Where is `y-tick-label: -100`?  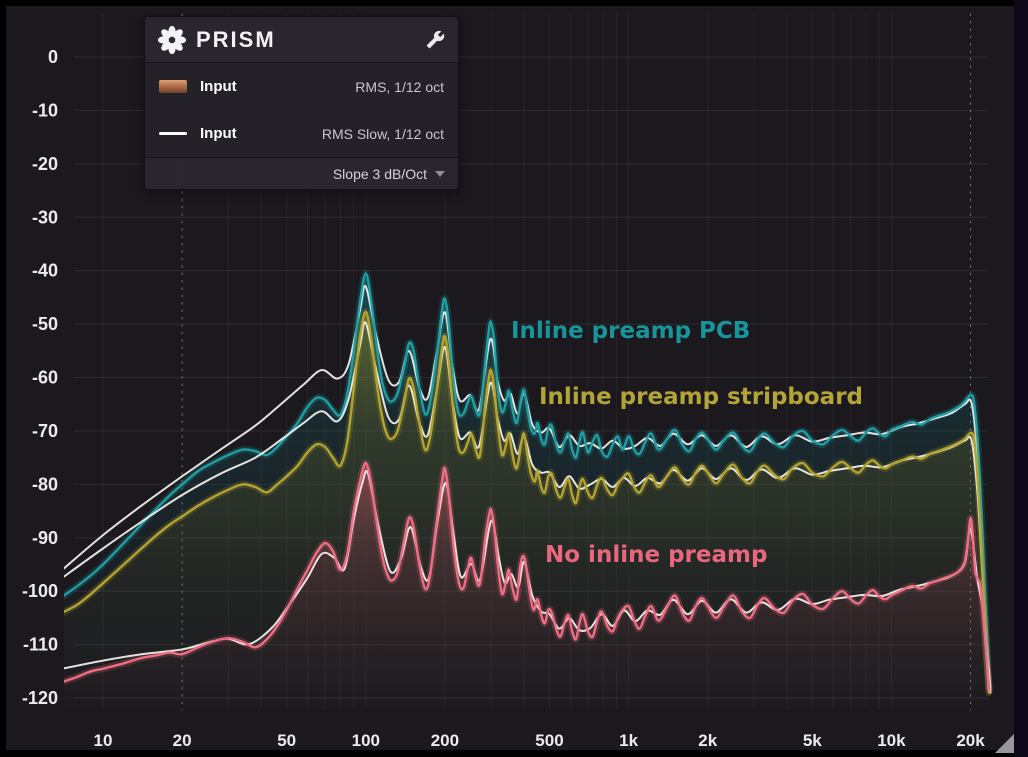 y-tick-label: -100 is located at coordinates (40, 591).